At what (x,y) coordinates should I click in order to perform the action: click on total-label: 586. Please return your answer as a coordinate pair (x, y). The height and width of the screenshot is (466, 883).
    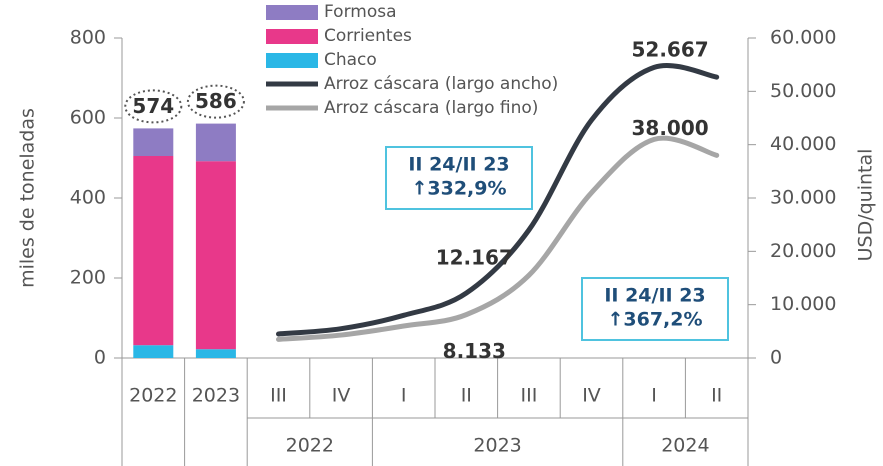
    Looking at the image, I should click on (216, 101).